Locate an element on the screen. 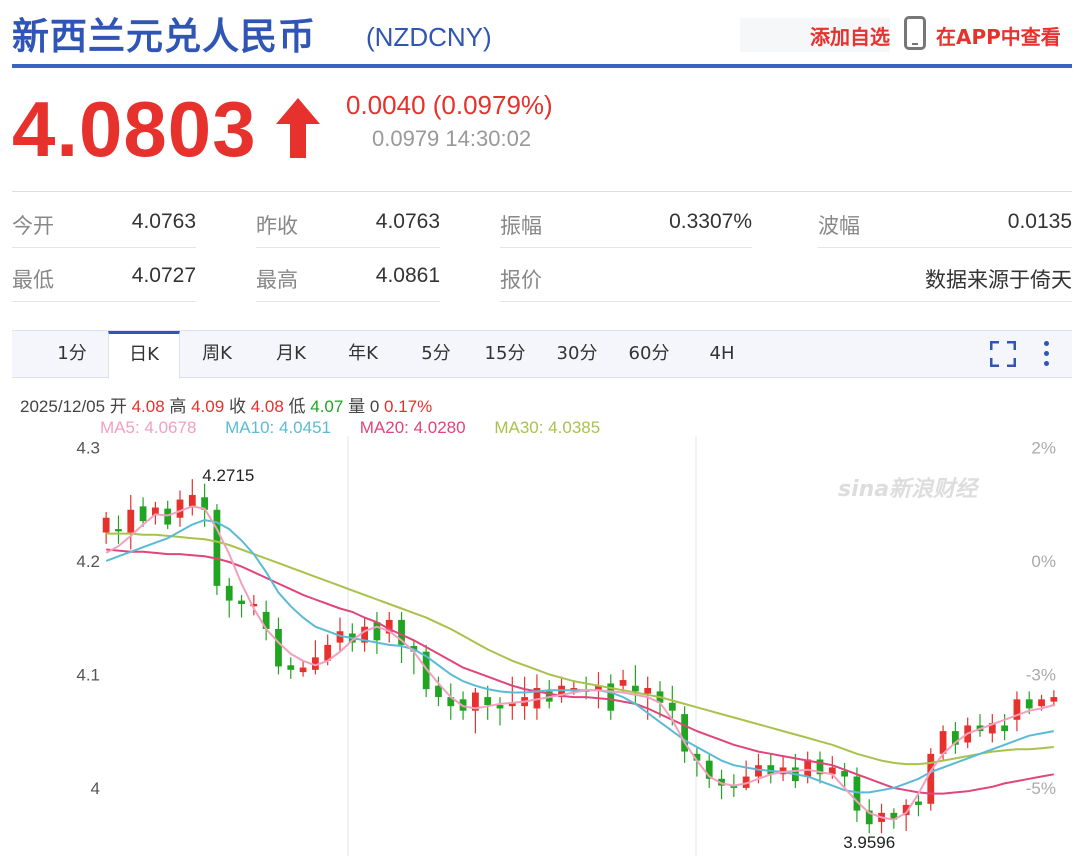 The width and height of the screenshot is (1080, 856). pct-change: 0.17% is located at coordinates (408, 406).